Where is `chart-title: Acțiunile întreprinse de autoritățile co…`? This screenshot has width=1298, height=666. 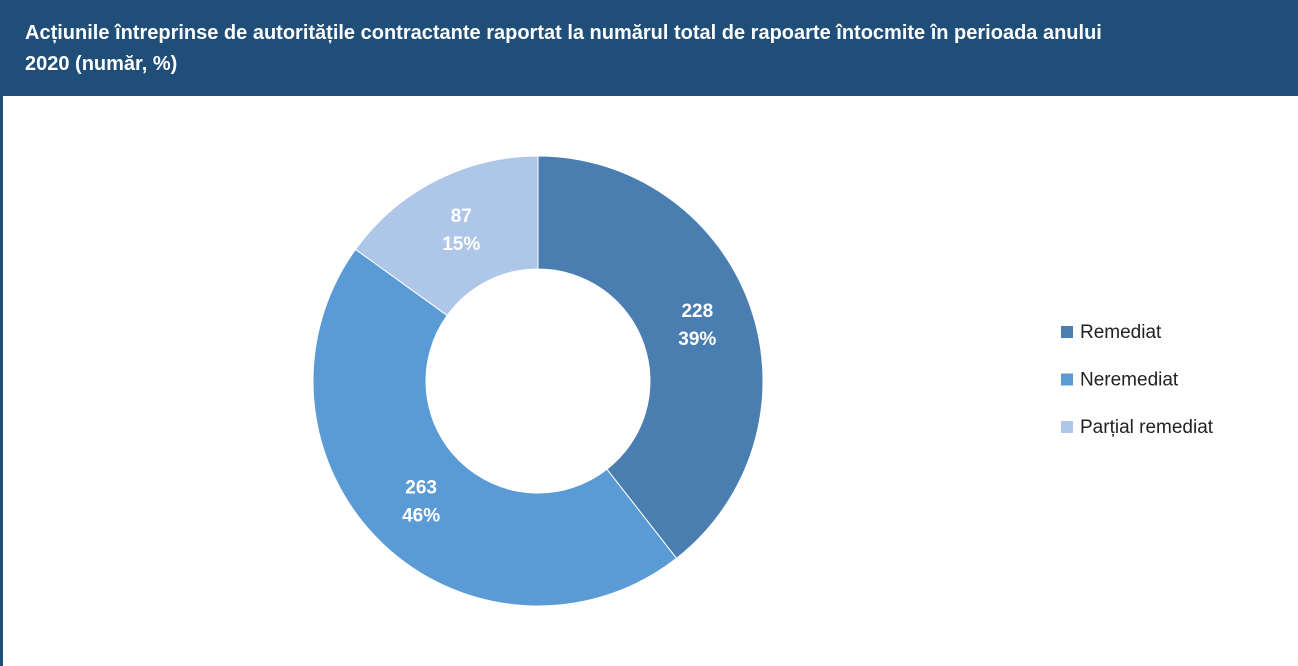
chart-title: Acțiunile întreprinse de autoritățile co… is located at coordinates (650, 48).